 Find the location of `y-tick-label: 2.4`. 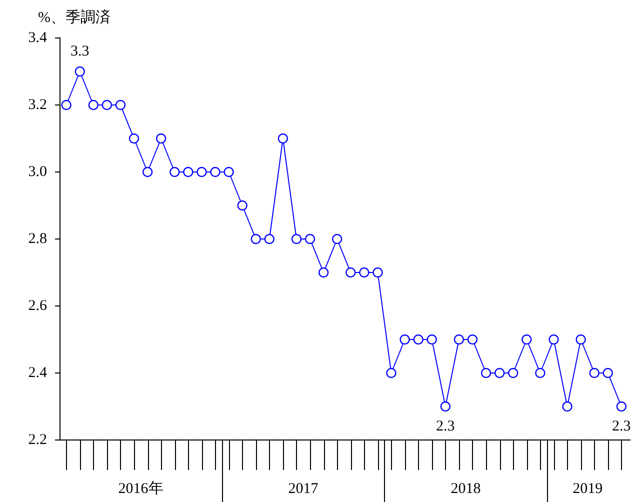

y-tick-label: 2.4 is located at coordinates (38, 372).